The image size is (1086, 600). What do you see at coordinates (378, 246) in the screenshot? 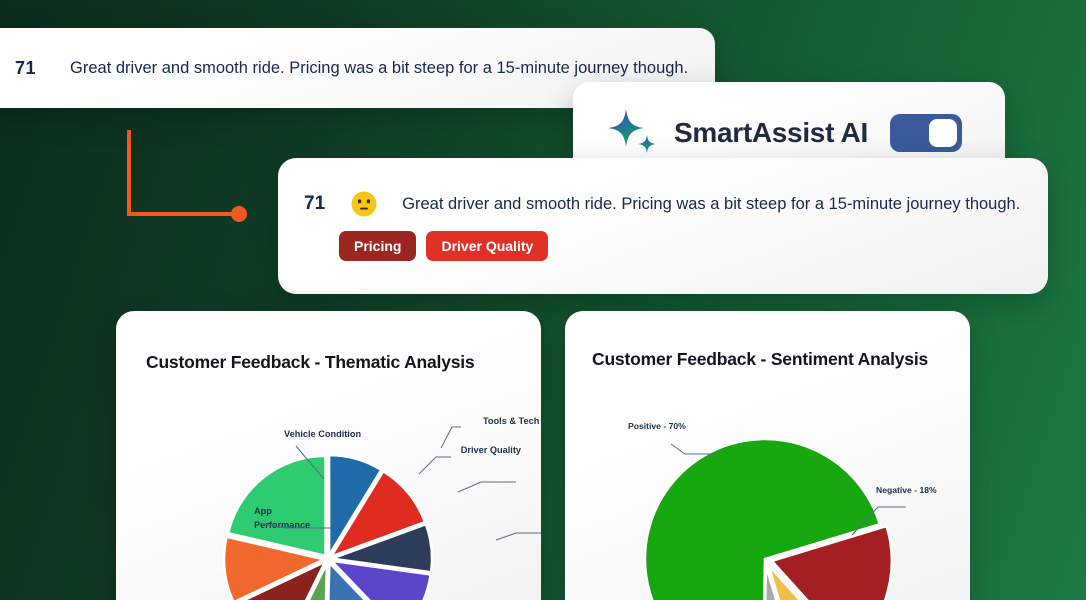
I see `theme-tag-pricing: Pricing` at bounding box center [378, 246].